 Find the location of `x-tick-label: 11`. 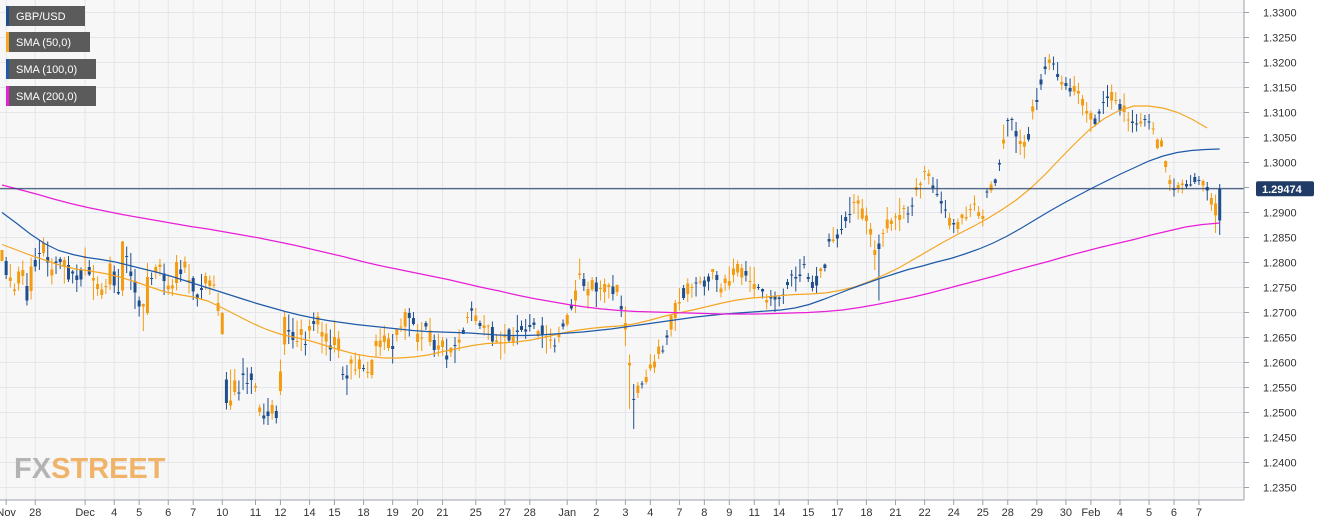

x-tick-label: 11 is located at coordinates (255, 513).